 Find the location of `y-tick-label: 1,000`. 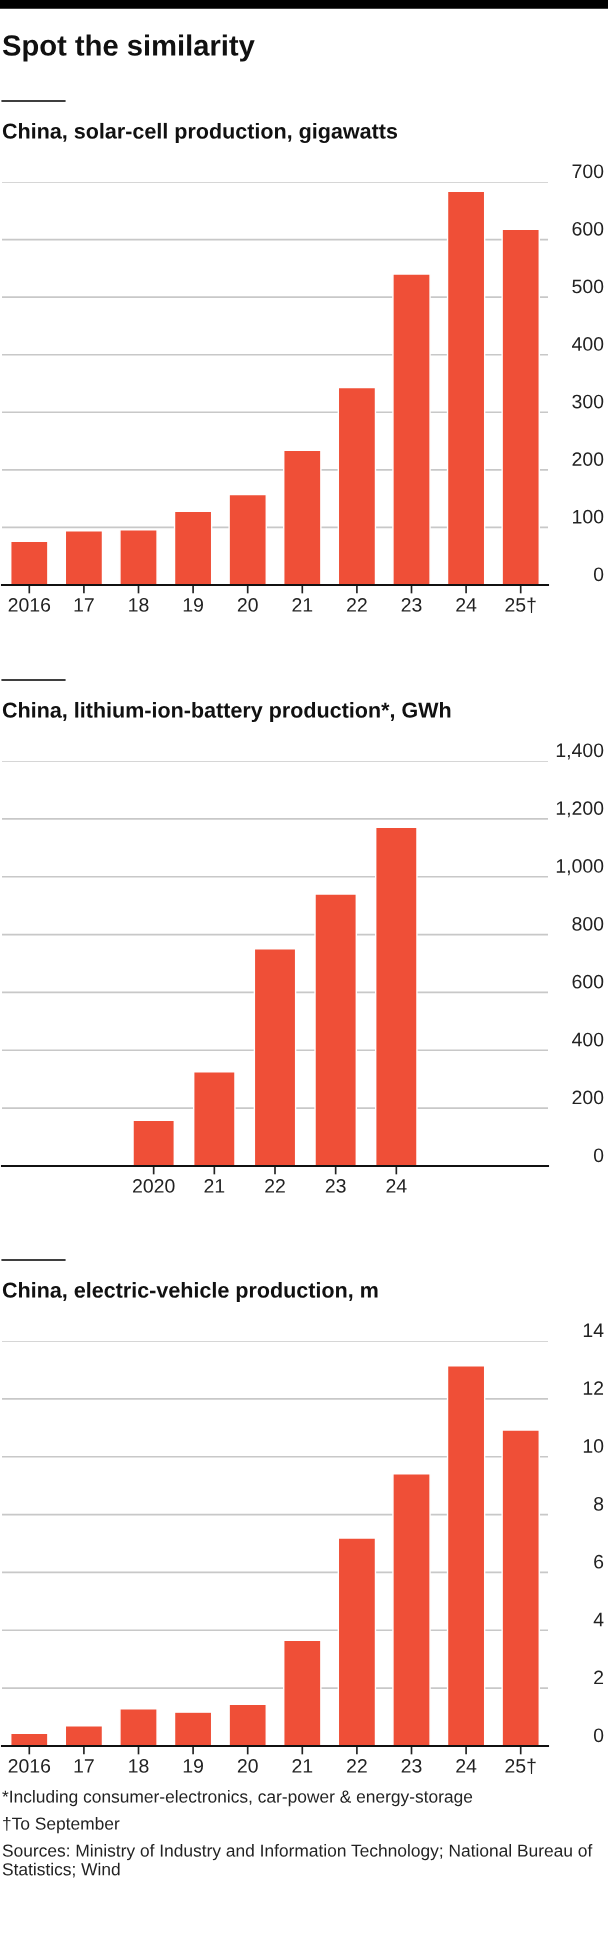

y-tick-label: 1,000 is located at coordinates (580, 867).